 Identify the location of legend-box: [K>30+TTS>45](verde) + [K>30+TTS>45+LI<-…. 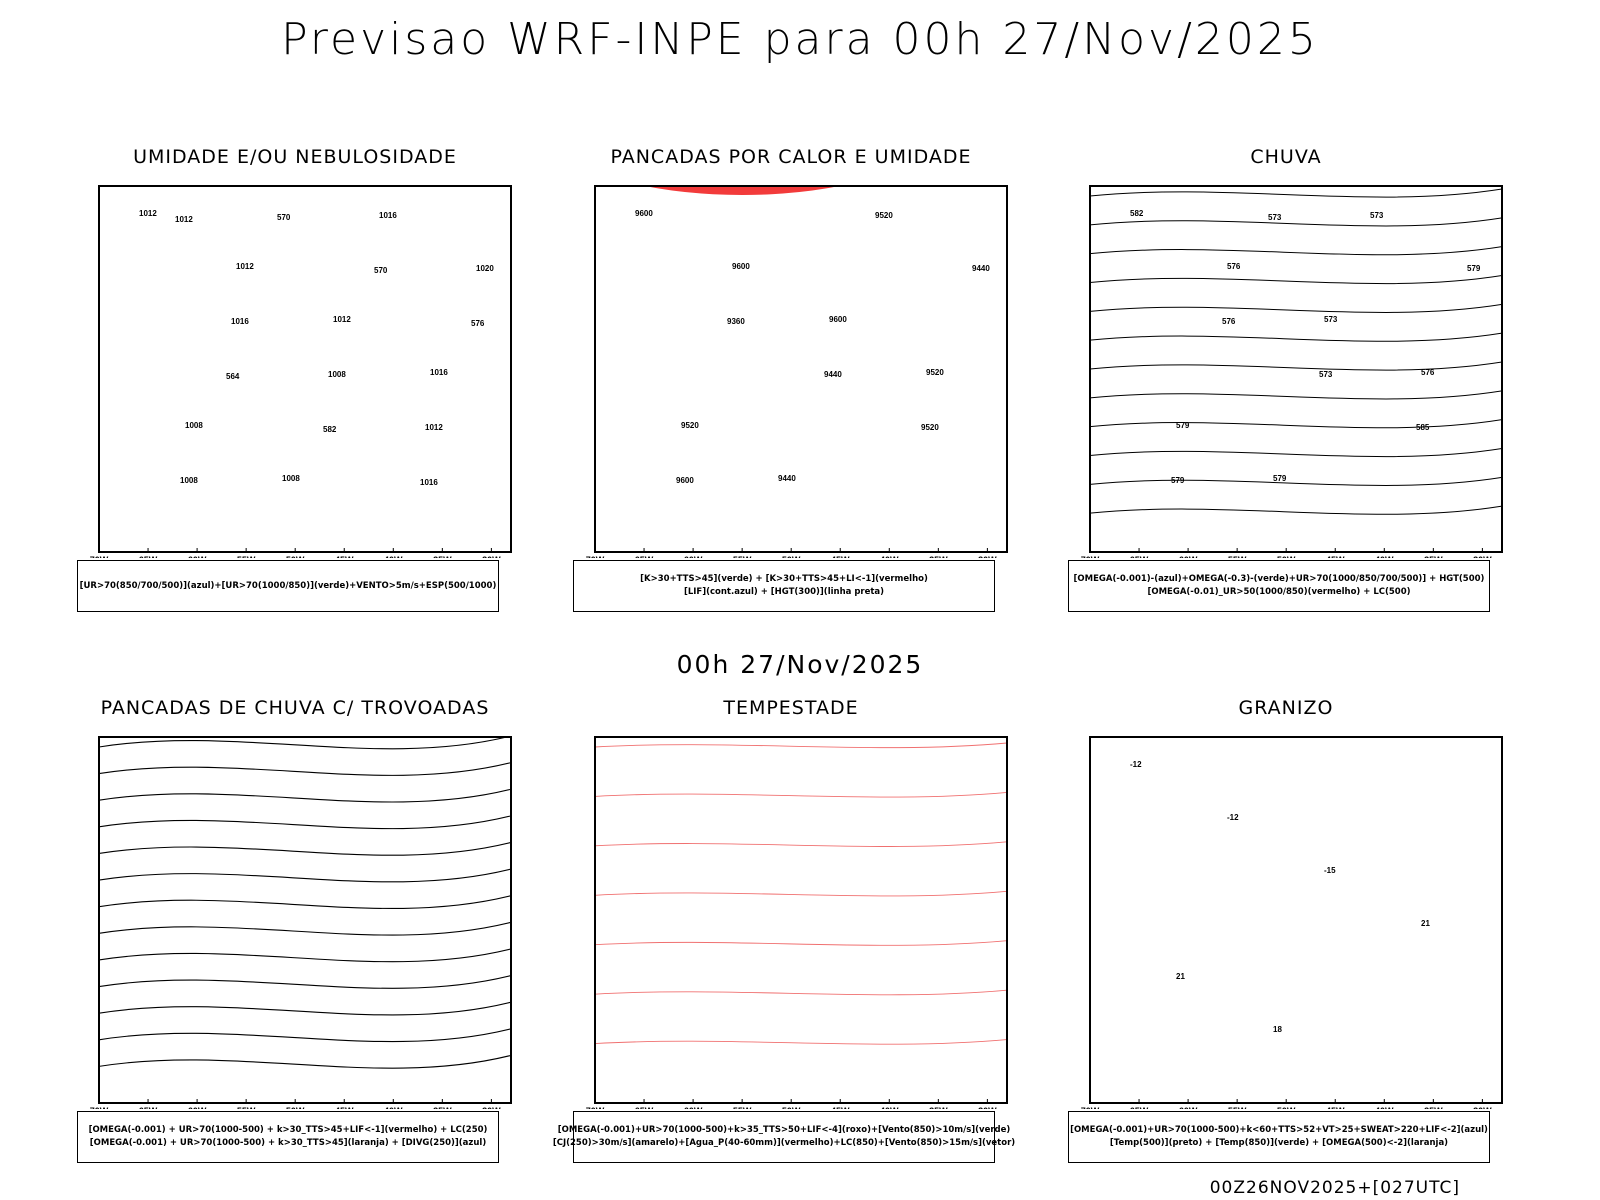
(784, 586).